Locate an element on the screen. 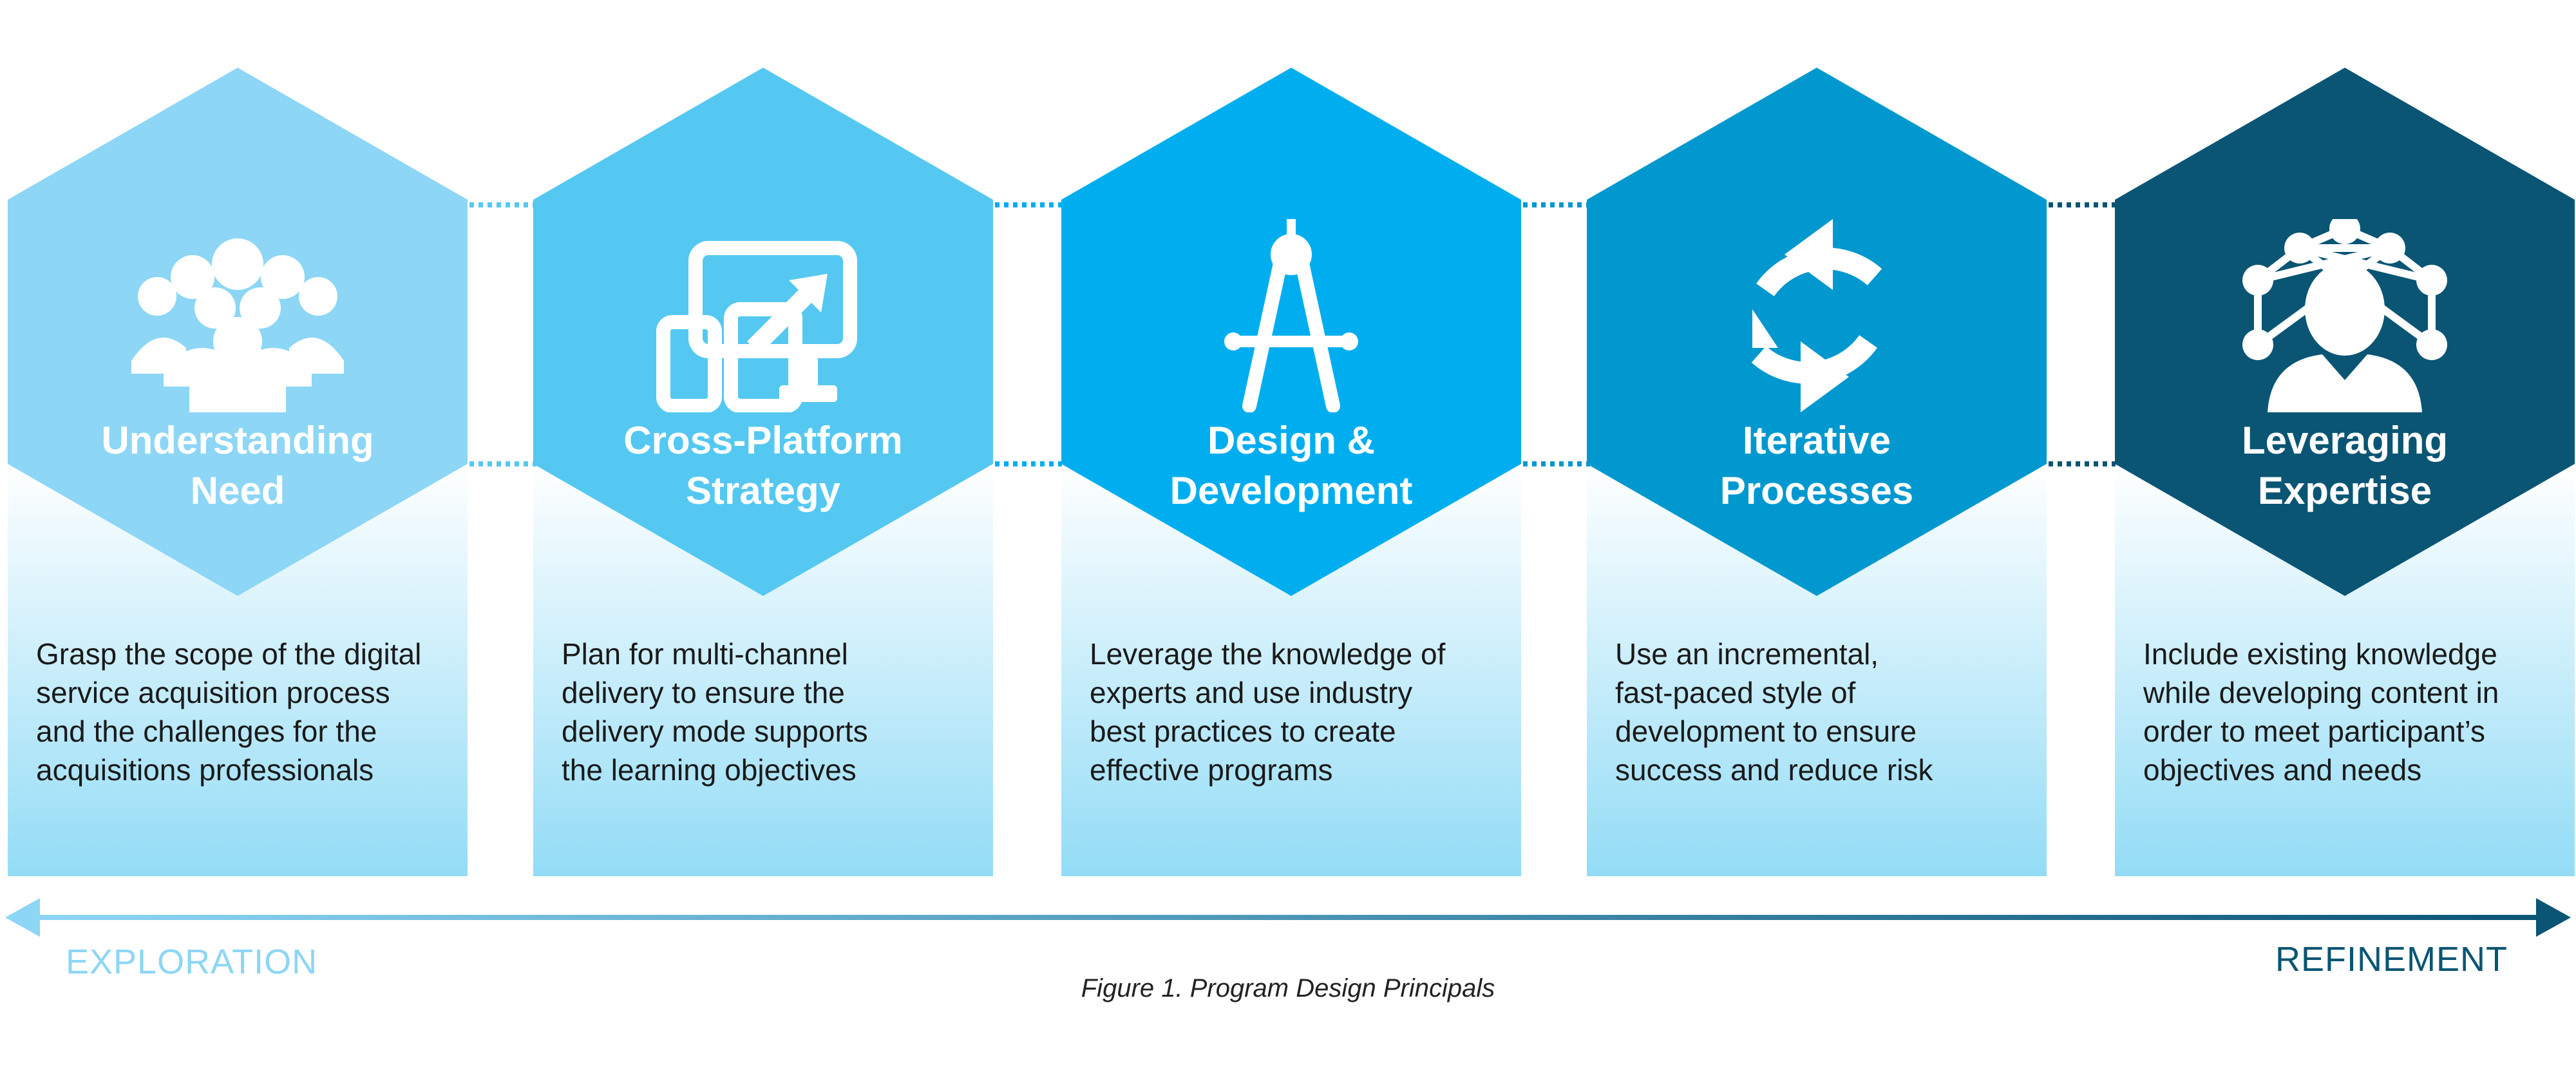 The image size is (2576, 1074). refinement-label: REFINEMENT is located at coordinates (2392, 960).